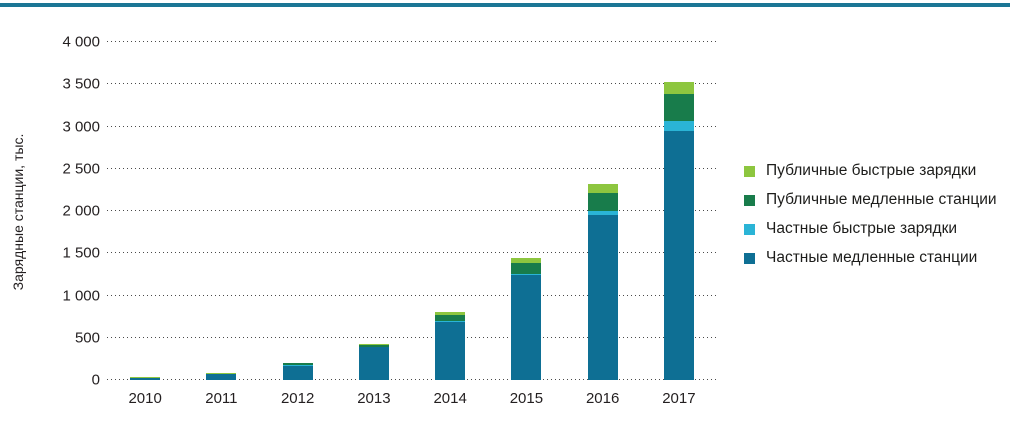  I want to click on bar-2011, so click(221, 376).